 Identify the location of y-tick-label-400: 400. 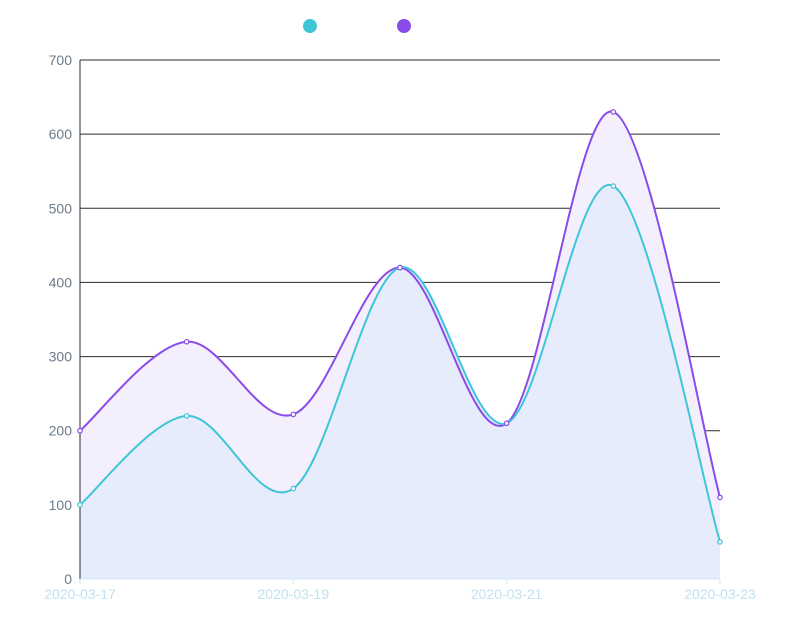
(61, 282).